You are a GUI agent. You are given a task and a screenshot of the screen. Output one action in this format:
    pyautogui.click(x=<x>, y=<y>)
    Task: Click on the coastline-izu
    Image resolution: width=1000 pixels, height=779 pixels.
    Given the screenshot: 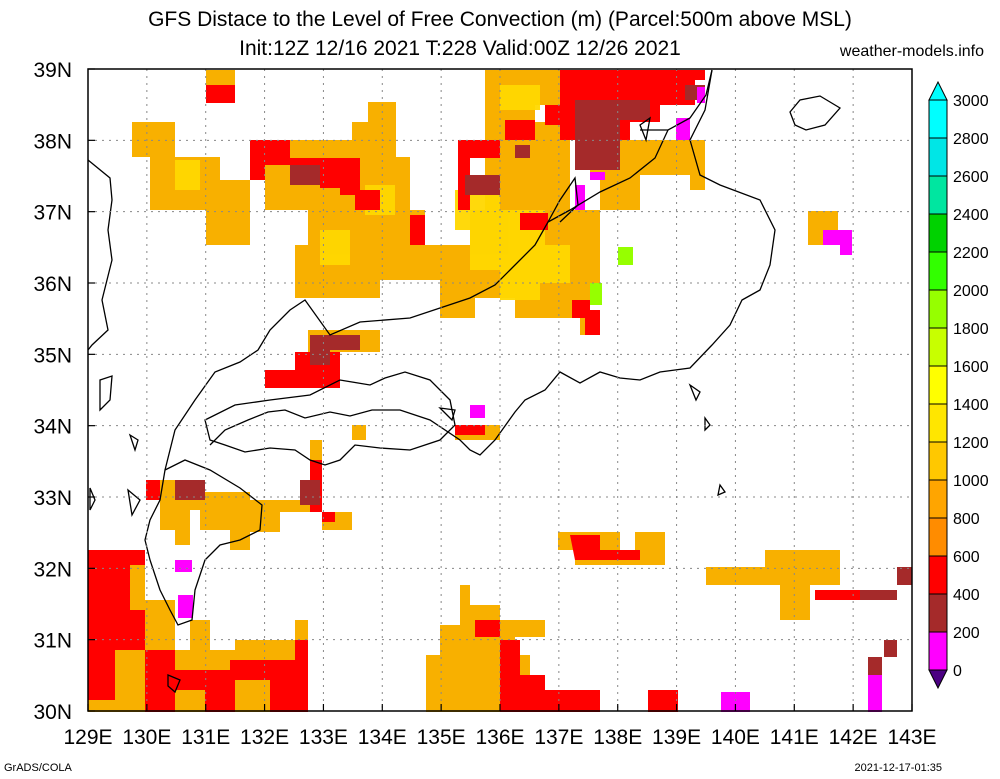 What is the action you would take?
    pyautogui.click(x=707, y=440)
    